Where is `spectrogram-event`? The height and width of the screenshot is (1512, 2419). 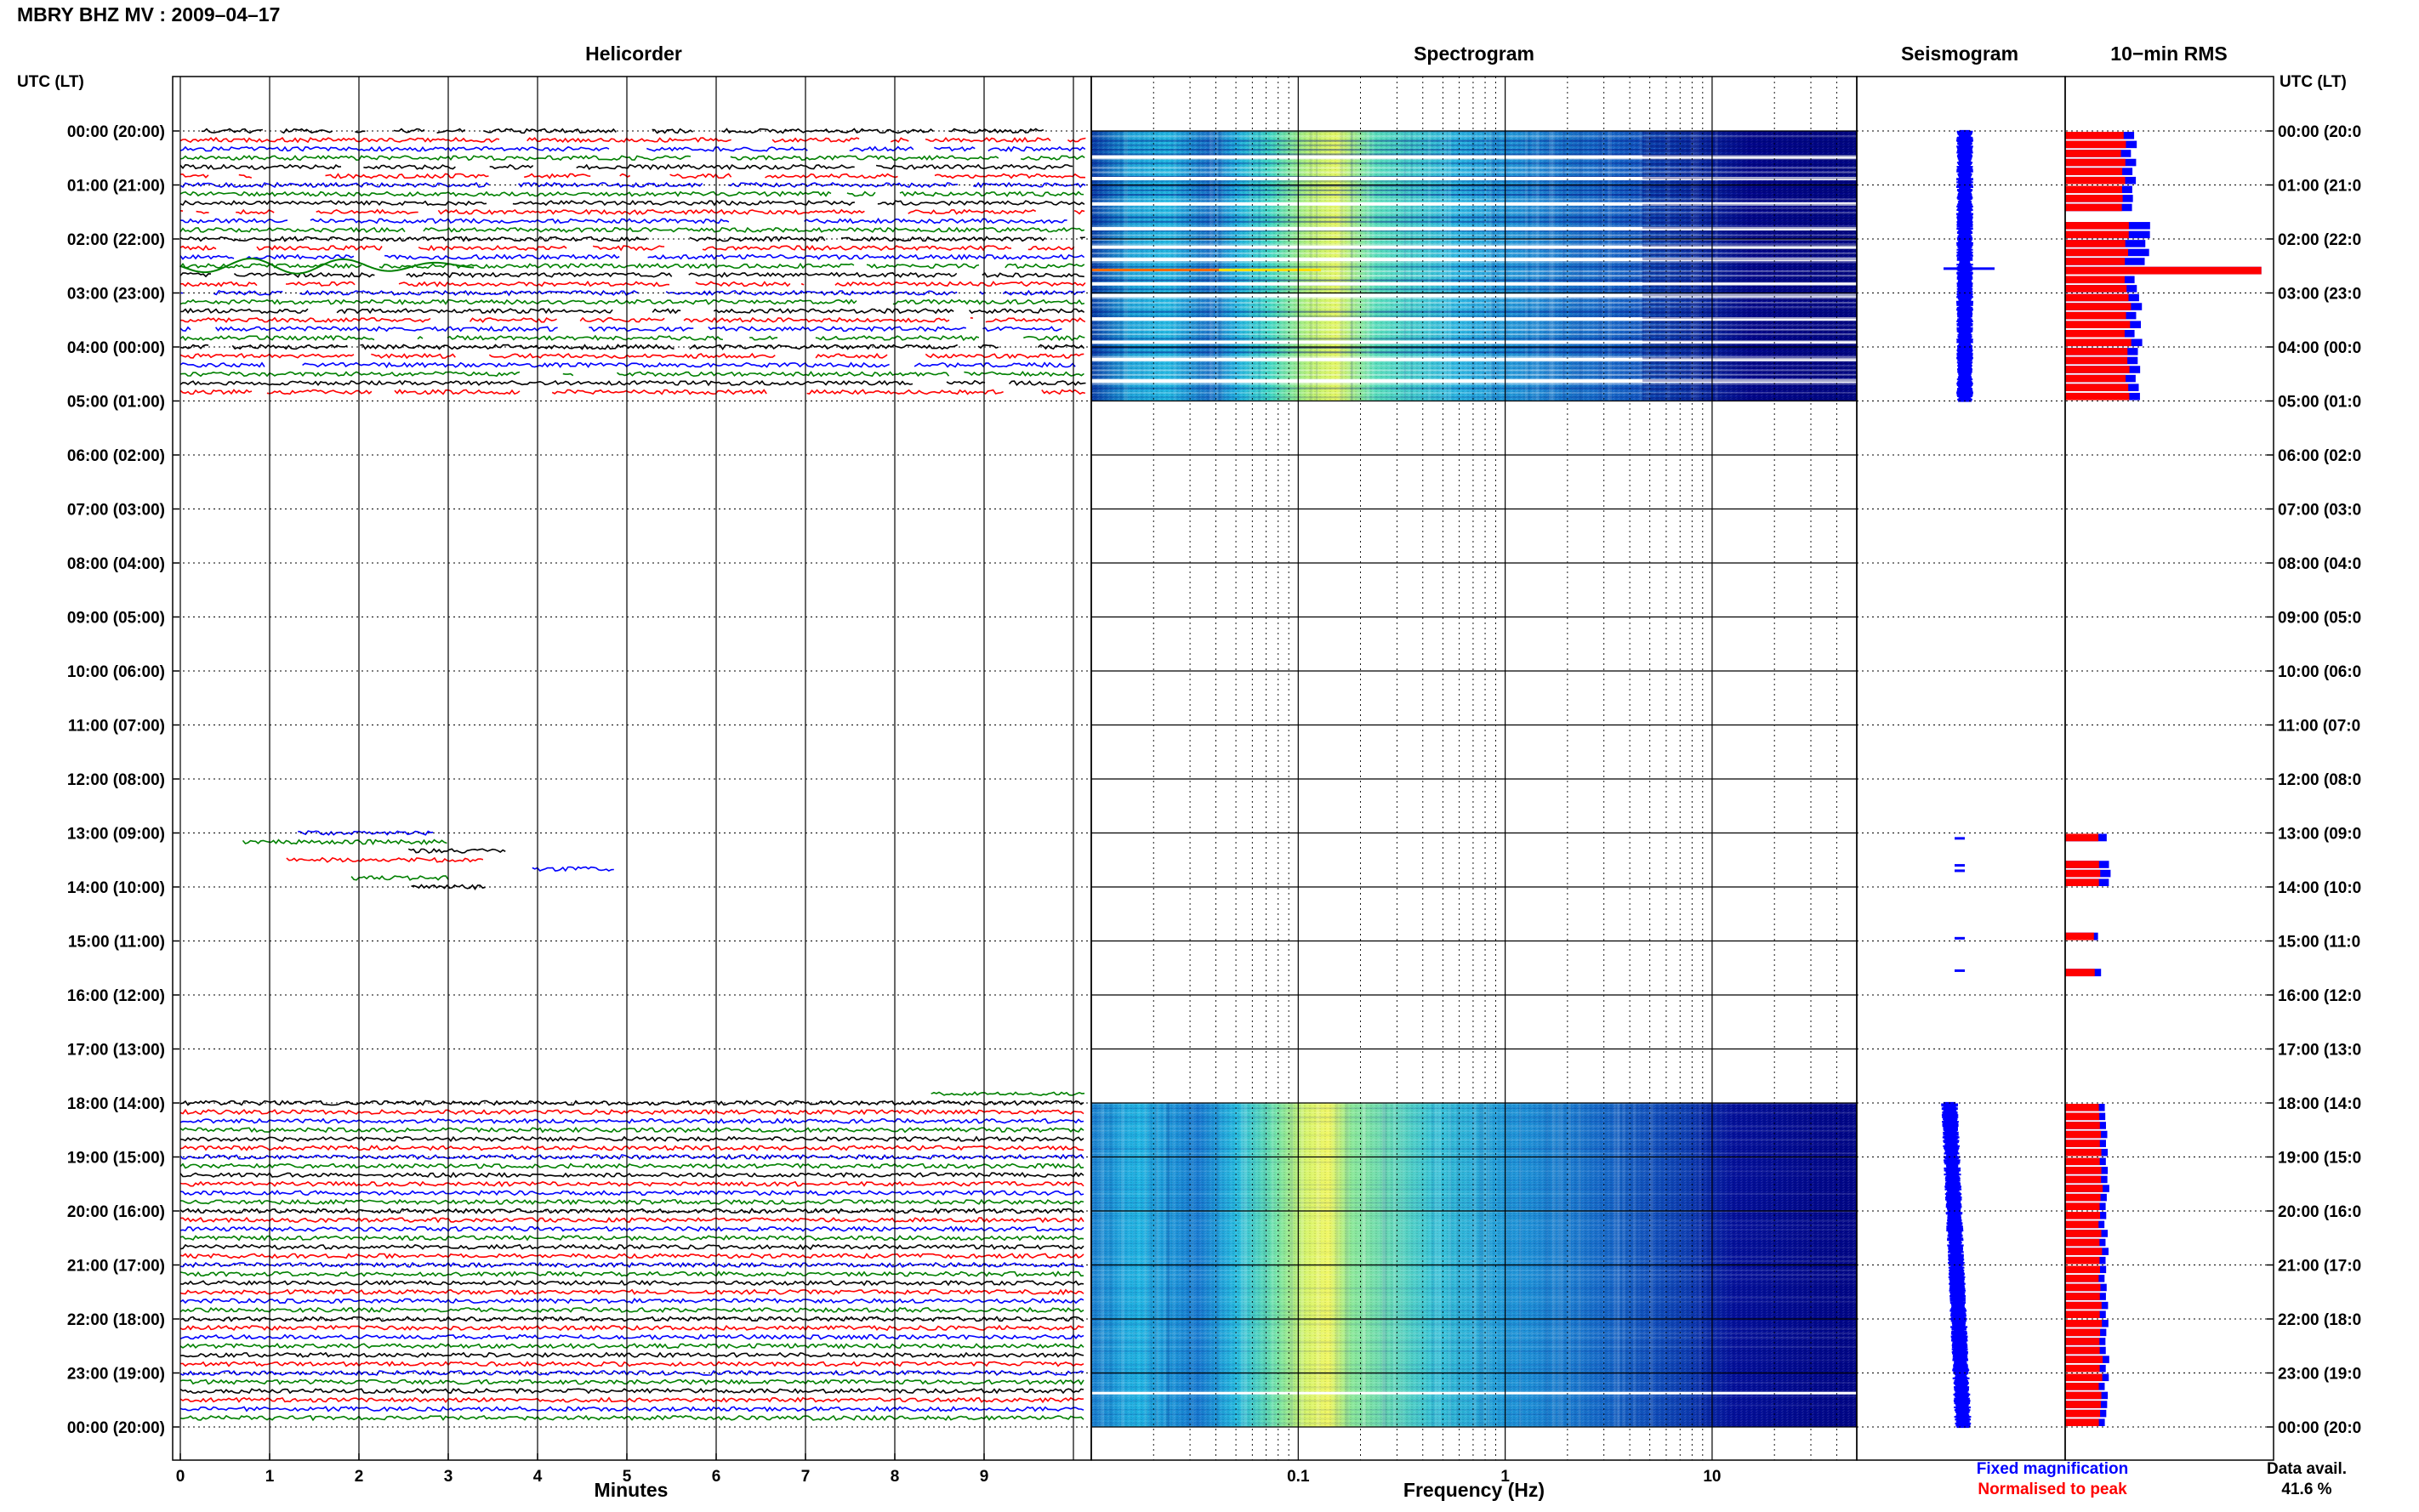 spectrogram-event is located at coordinates (1155, 269).